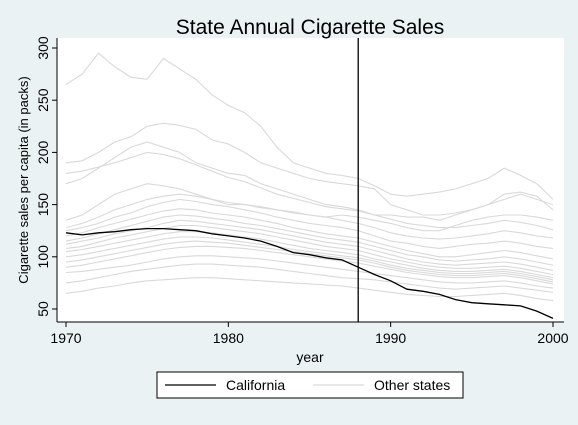 This screenshot has width=578, height=425. Describe the element at coordinates (43, 309) in the screenshot. I see `y-tick-label: 50` at that location.